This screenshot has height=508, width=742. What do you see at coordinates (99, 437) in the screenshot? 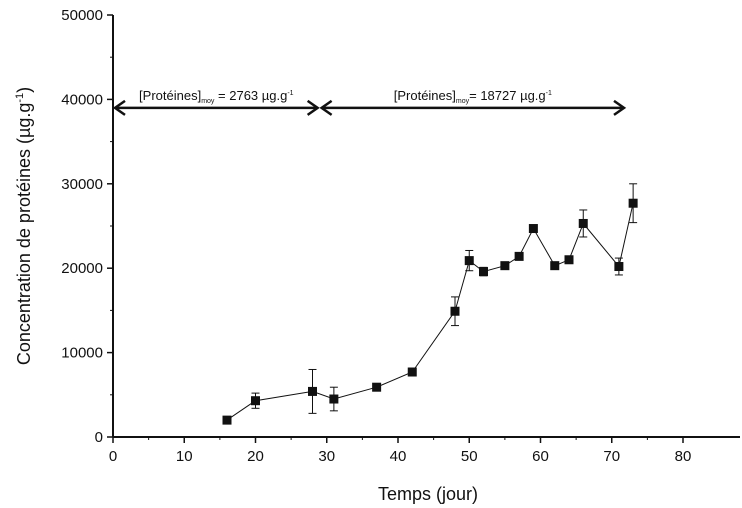
I see `y-tick-label: 0` at bounding box center [99, 437].